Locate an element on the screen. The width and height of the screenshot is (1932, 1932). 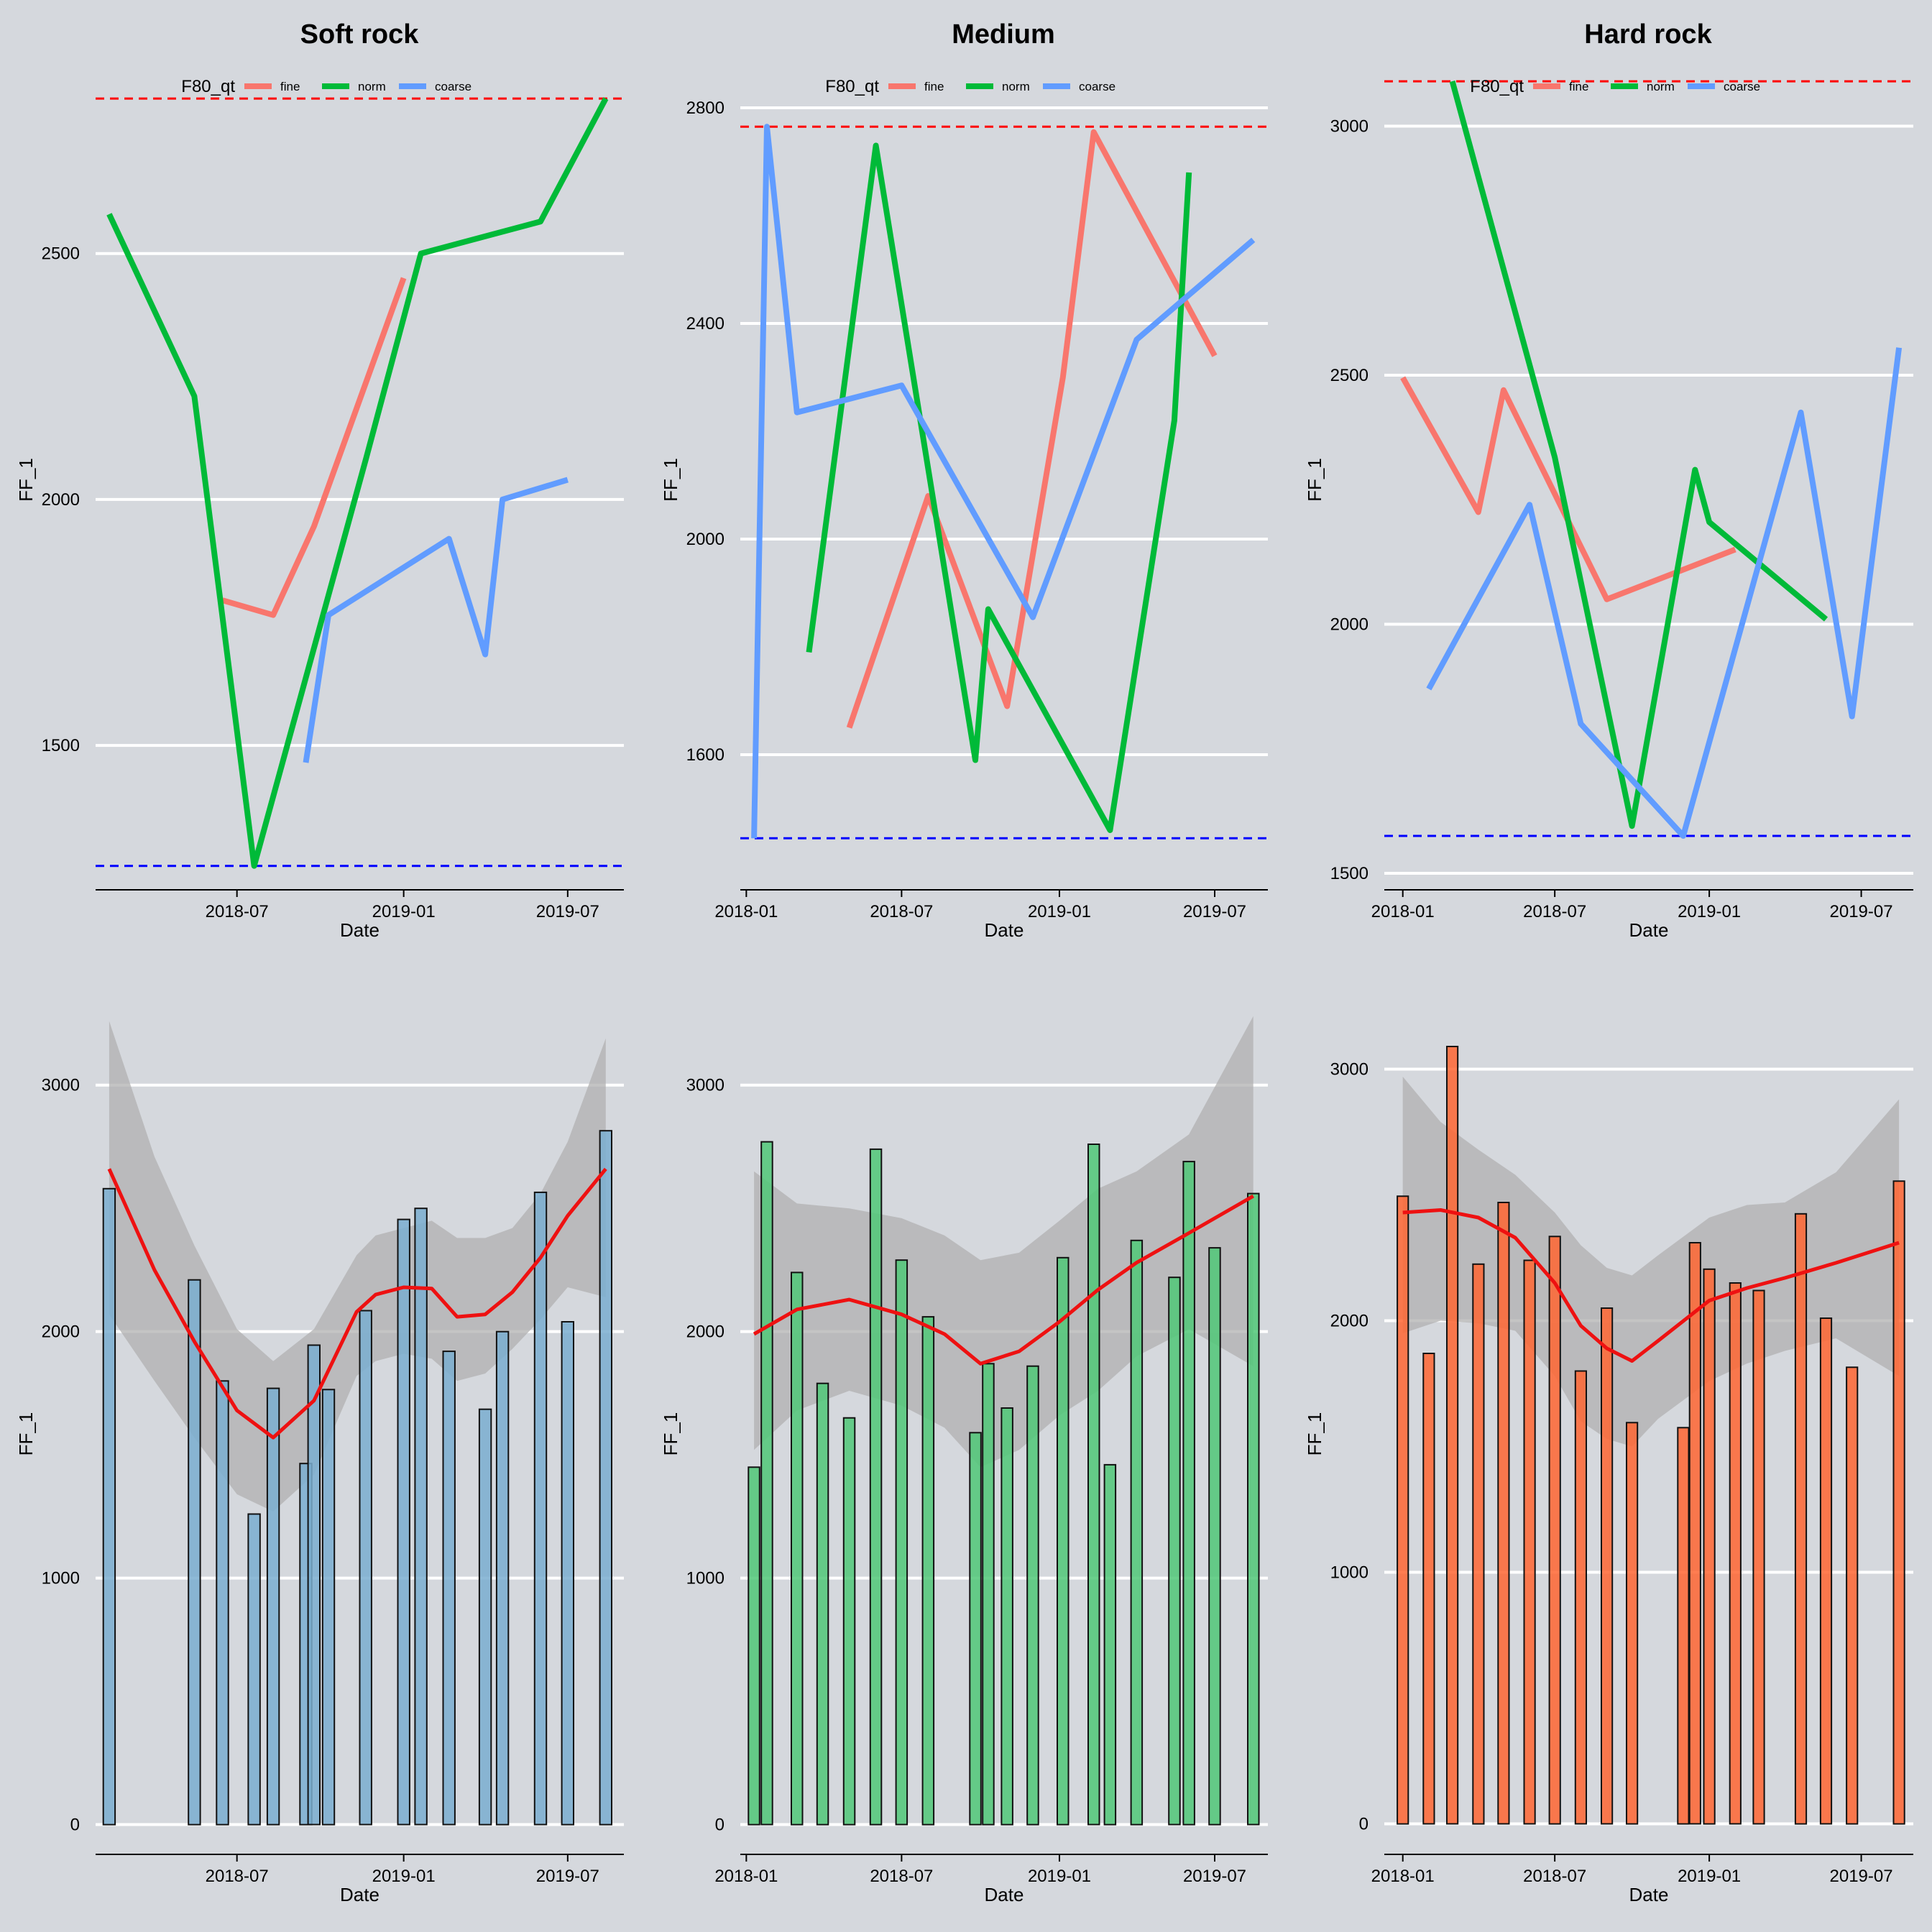
y-tick-label: 1600 is located at coordinates (705, 755).